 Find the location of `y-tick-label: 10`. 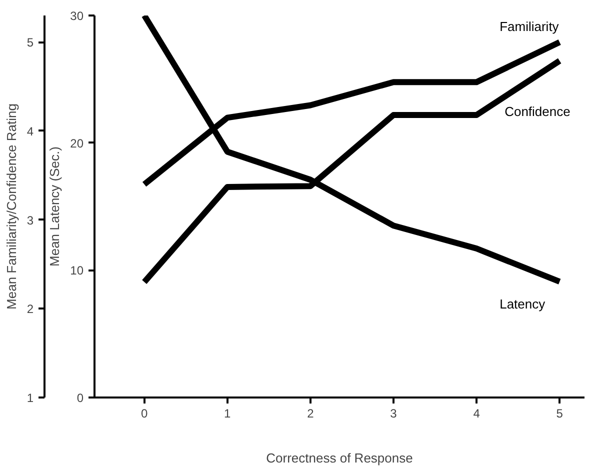

y-tick-label: 10 is located at coordinates (77, 271).